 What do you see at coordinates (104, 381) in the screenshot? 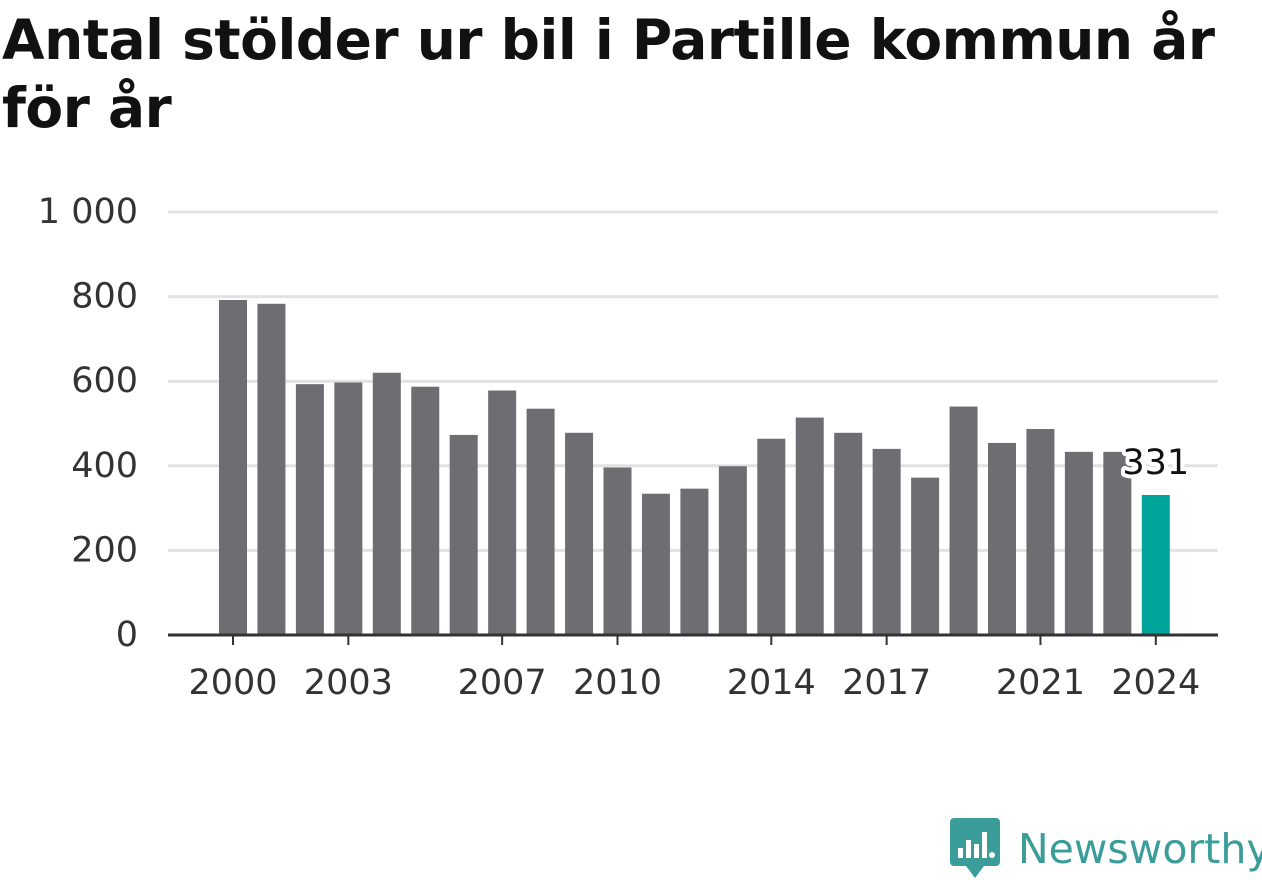
I see `y-tick-label: 600` at bounding box center [104, 381].